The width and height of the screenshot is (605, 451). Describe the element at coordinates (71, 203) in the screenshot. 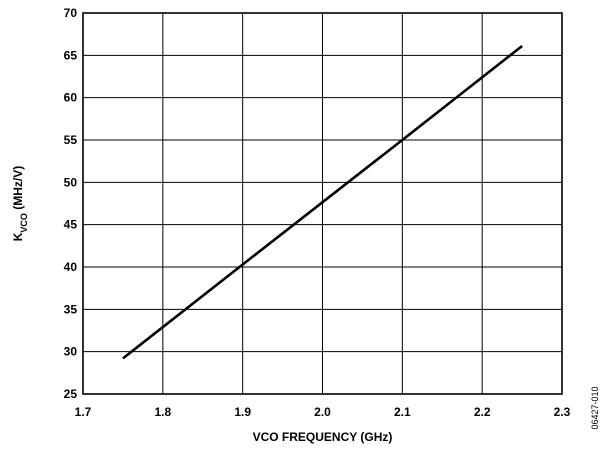

I see `y-axis-tick-labels: 25 30 35 40 45 50 55 60 65 70` at that location.